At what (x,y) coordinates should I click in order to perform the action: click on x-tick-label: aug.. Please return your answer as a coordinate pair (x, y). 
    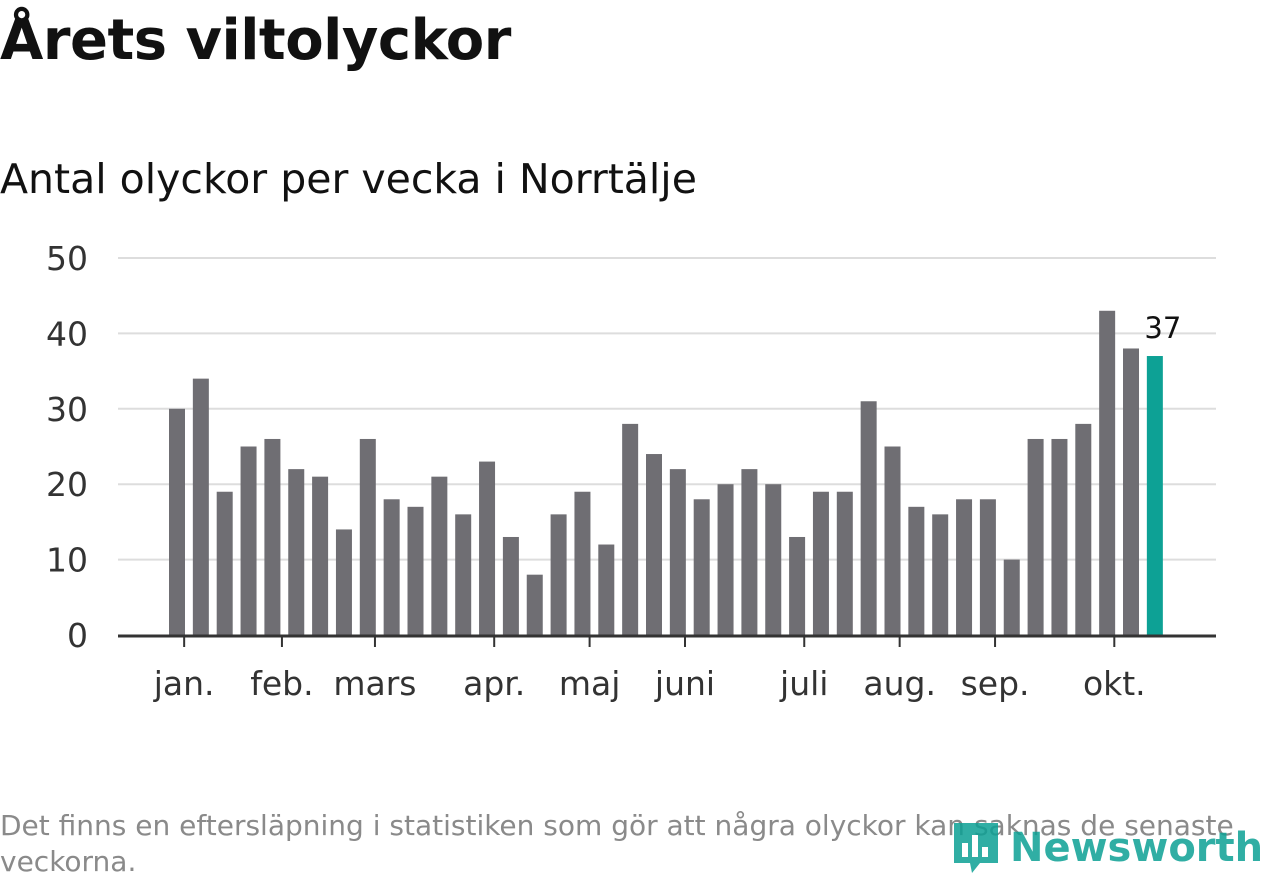
    Looking at the image, I should click on (899, 683).